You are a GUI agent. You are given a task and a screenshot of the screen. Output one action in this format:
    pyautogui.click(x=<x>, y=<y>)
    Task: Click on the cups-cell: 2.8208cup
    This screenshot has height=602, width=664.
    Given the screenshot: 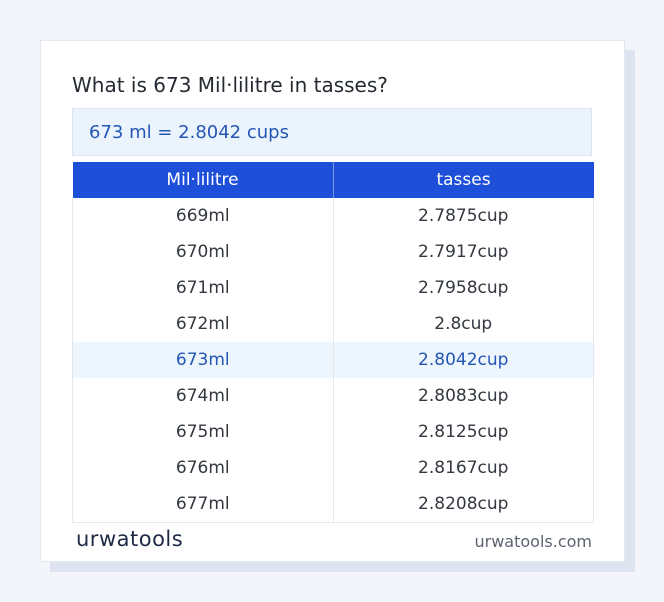 What is the action you would take?
    pyautogui.click(x=463, y=504)
    